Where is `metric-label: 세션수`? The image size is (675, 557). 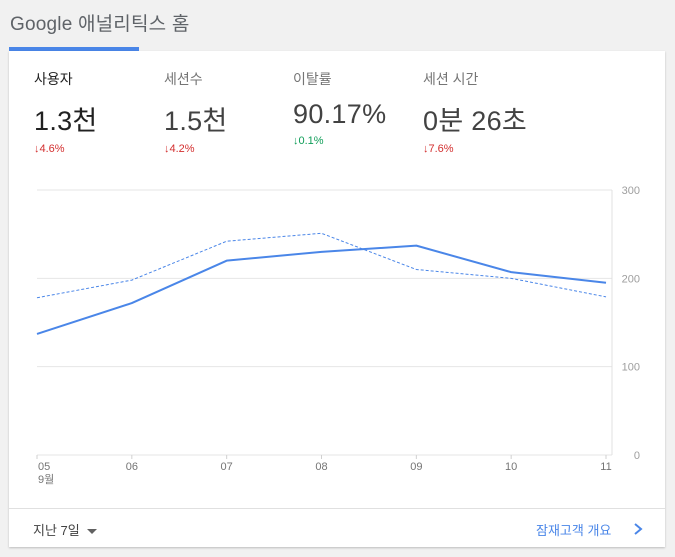
metric-label: 세션수 is located at coordinates (183, 79).